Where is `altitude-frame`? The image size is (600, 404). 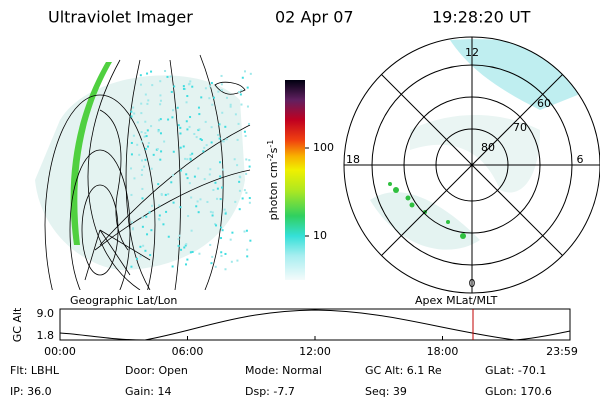
altitude-frame is located at coordinates (315, 324).